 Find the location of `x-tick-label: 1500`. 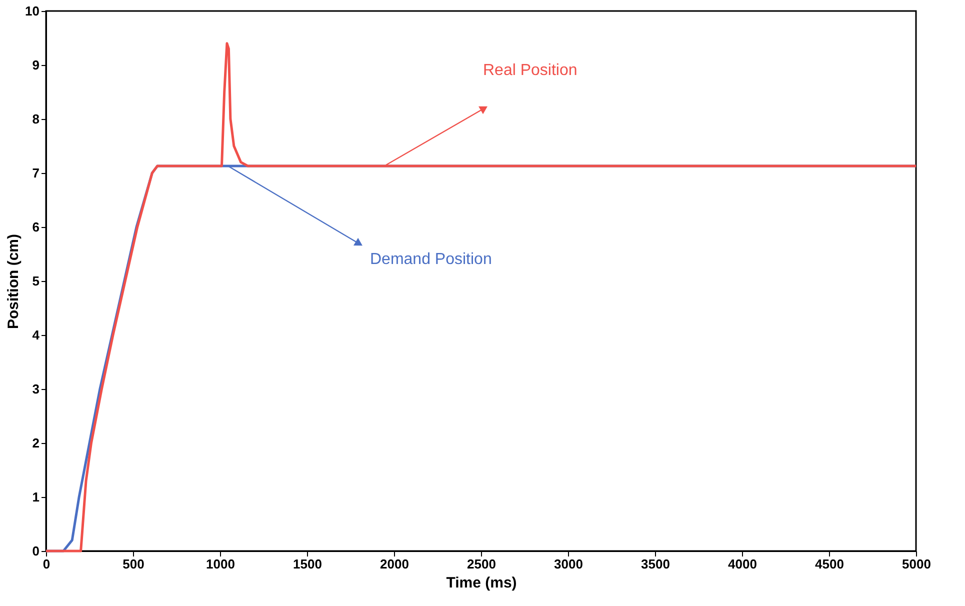

x-tick-label: 1500 is located at coordinates (307, 564).